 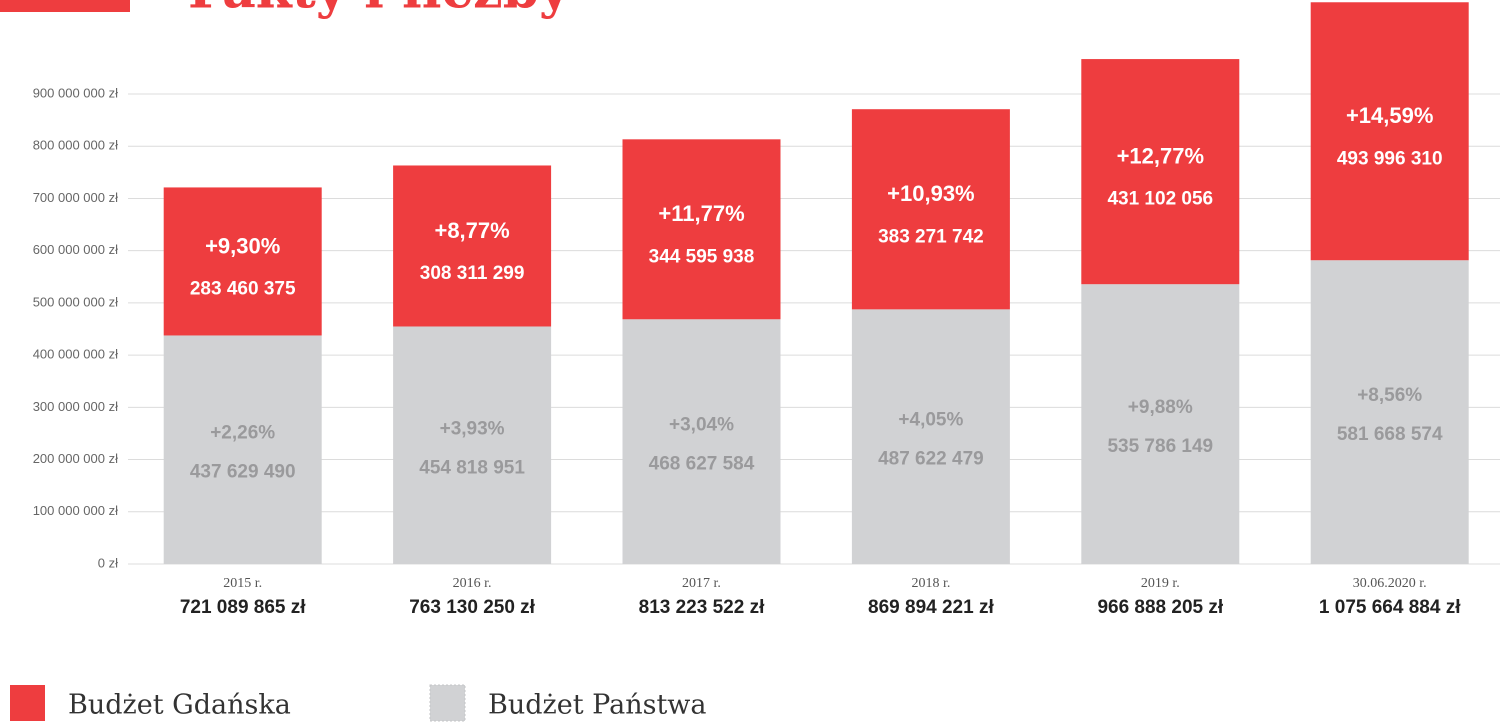 I want to click on value-label: 431 102 056, so click(x=1160, y=199).